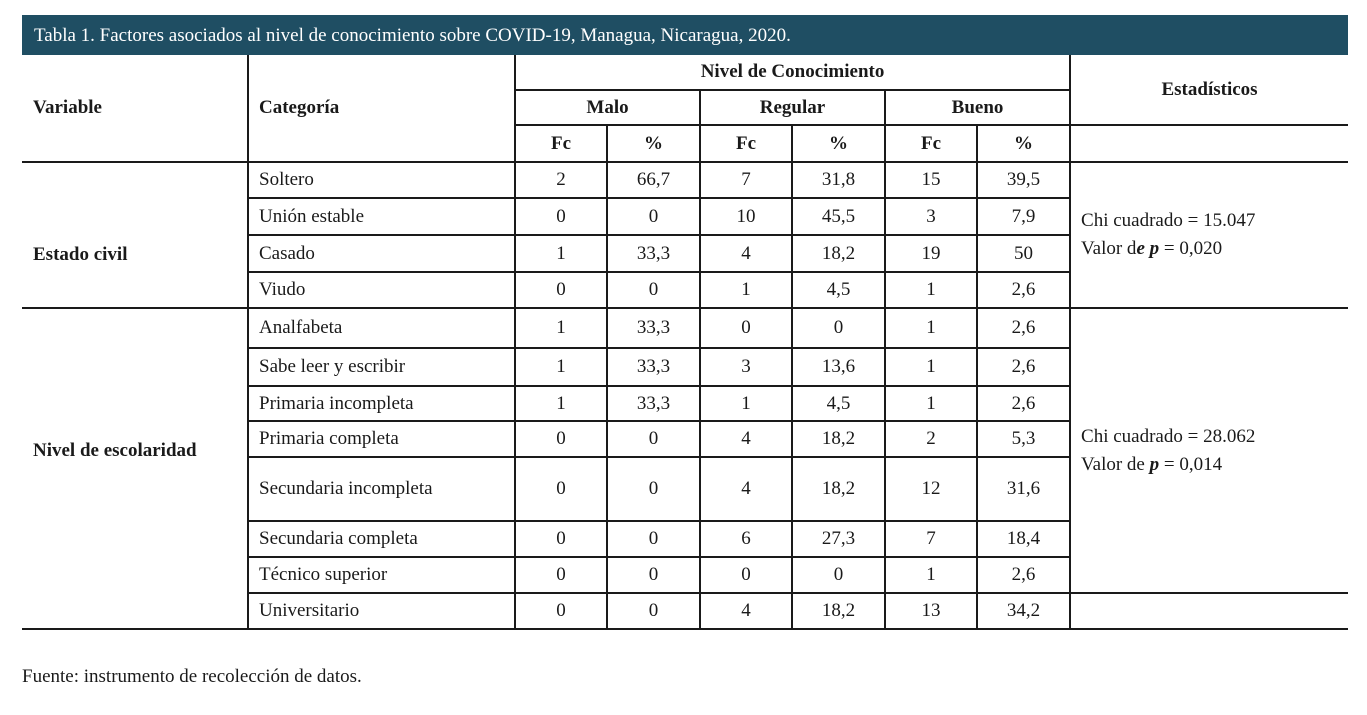 The width and height of the screenshot is (1367, 715). I want to click on header-regular: Regular, so click(793, 108).